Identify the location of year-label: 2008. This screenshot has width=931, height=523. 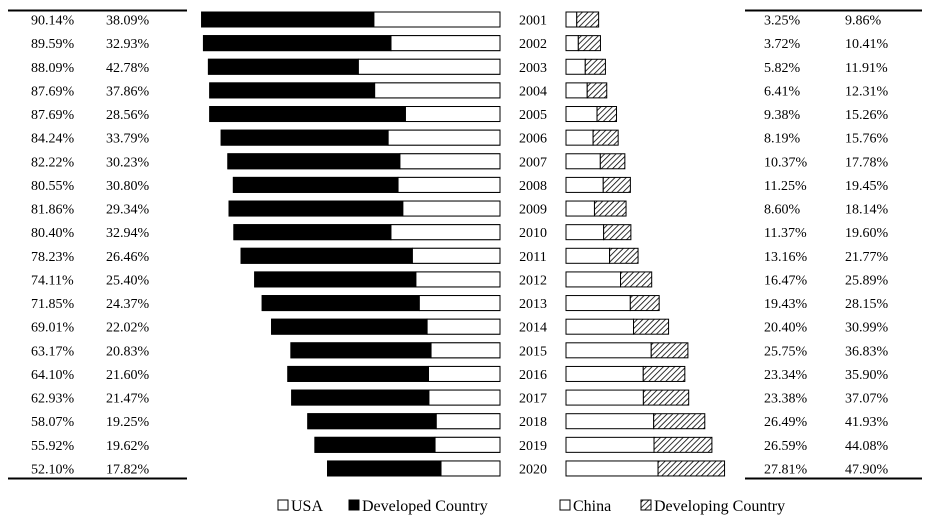
(533, 186).